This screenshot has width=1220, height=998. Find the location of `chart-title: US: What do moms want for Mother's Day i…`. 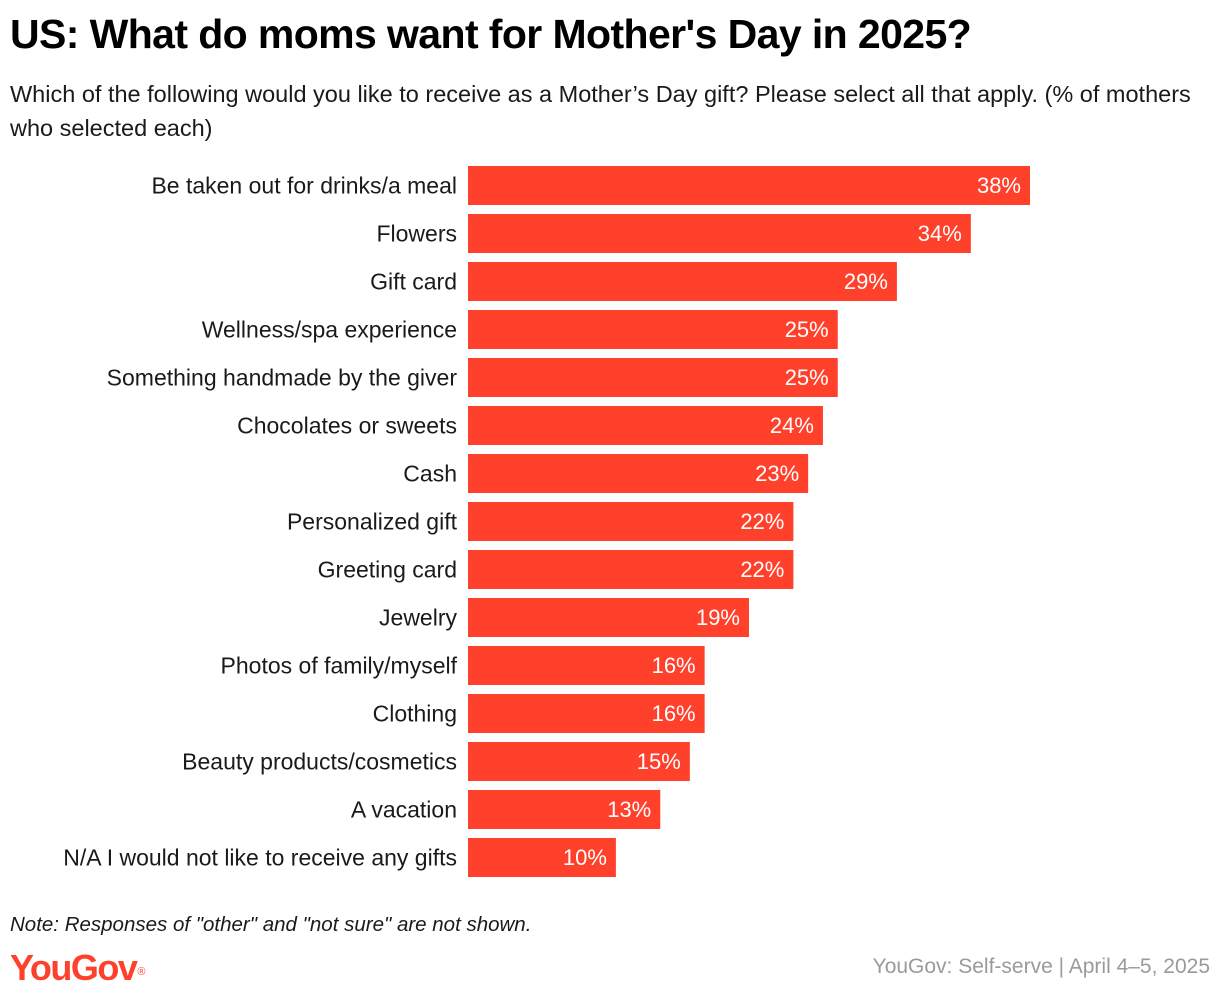

chart-title: US: What do moms want for Mother's Day i… is located at coordinates (491, 34).